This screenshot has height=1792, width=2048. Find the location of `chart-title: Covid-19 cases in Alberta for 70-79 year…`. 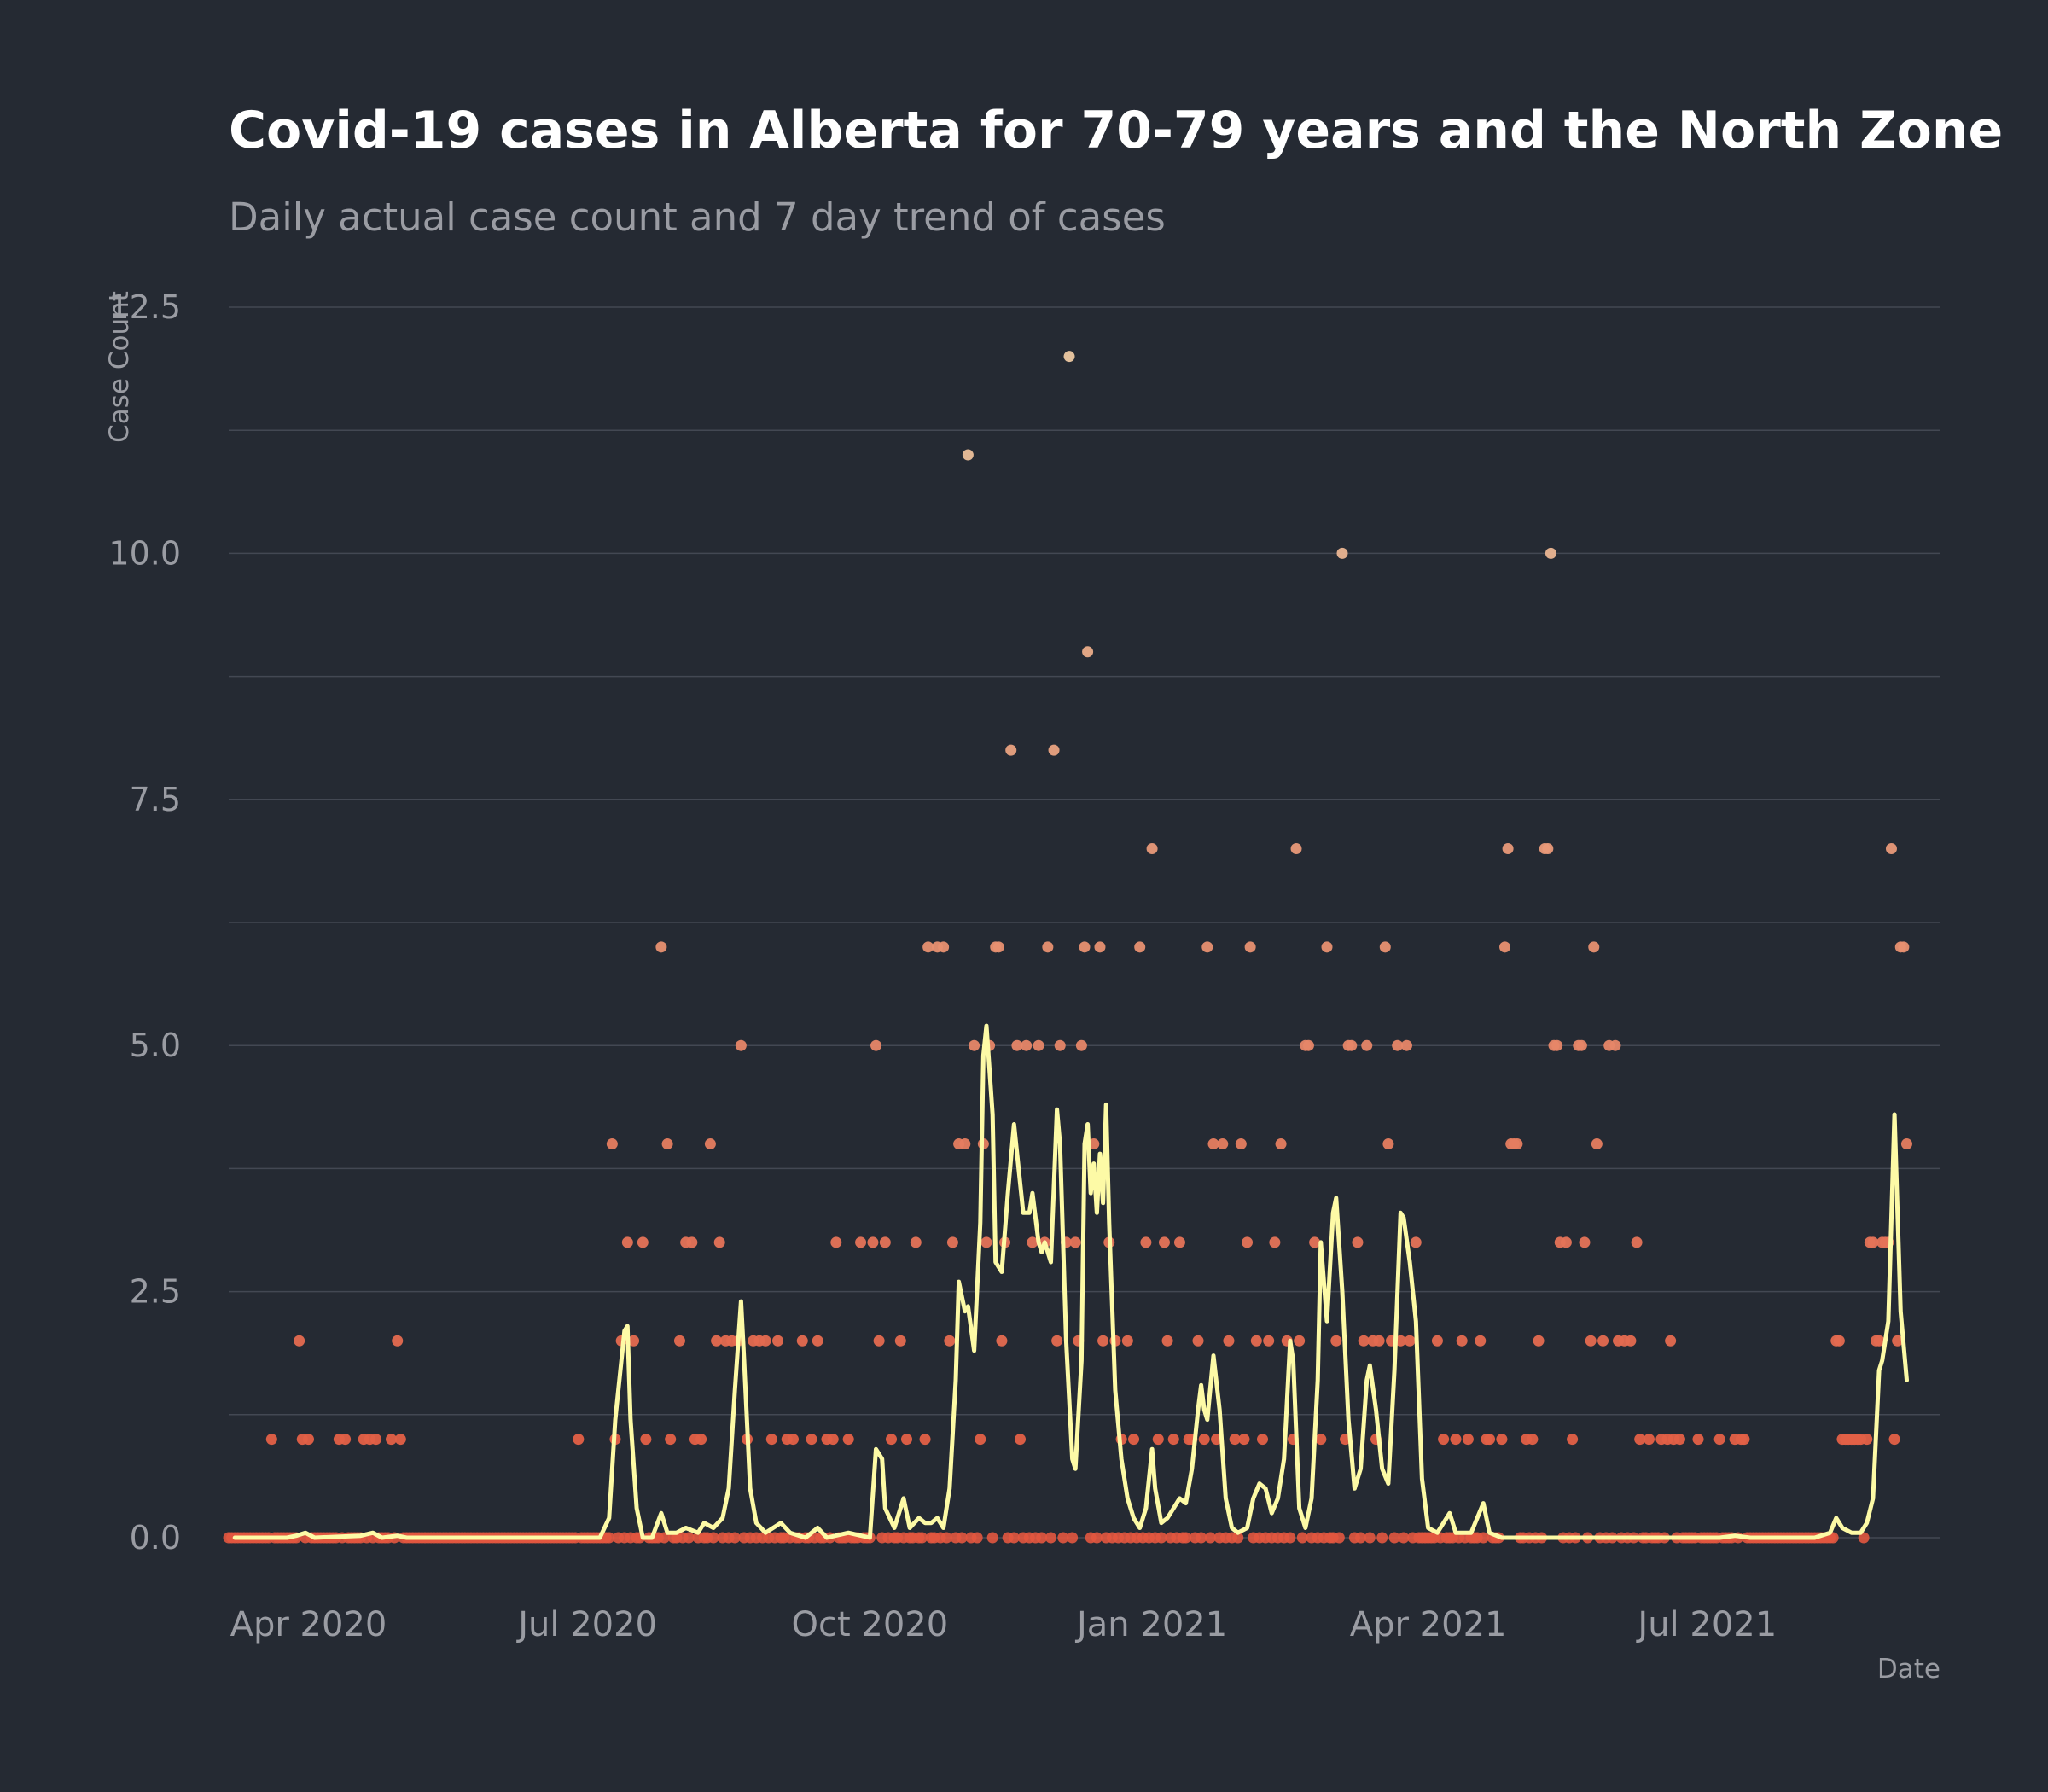

chart-title: Covid-19 cases in Alberta for 70-79 year… is located at coordinates (1116, 130).